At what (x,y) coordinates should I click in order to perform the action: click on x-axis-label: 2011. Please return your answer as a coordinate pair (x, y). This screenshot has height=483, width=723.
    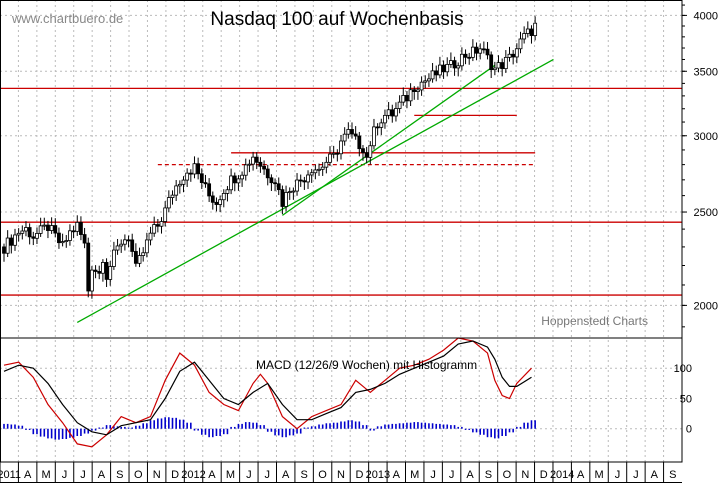
    Looking at the image, I should click on (10, 475).